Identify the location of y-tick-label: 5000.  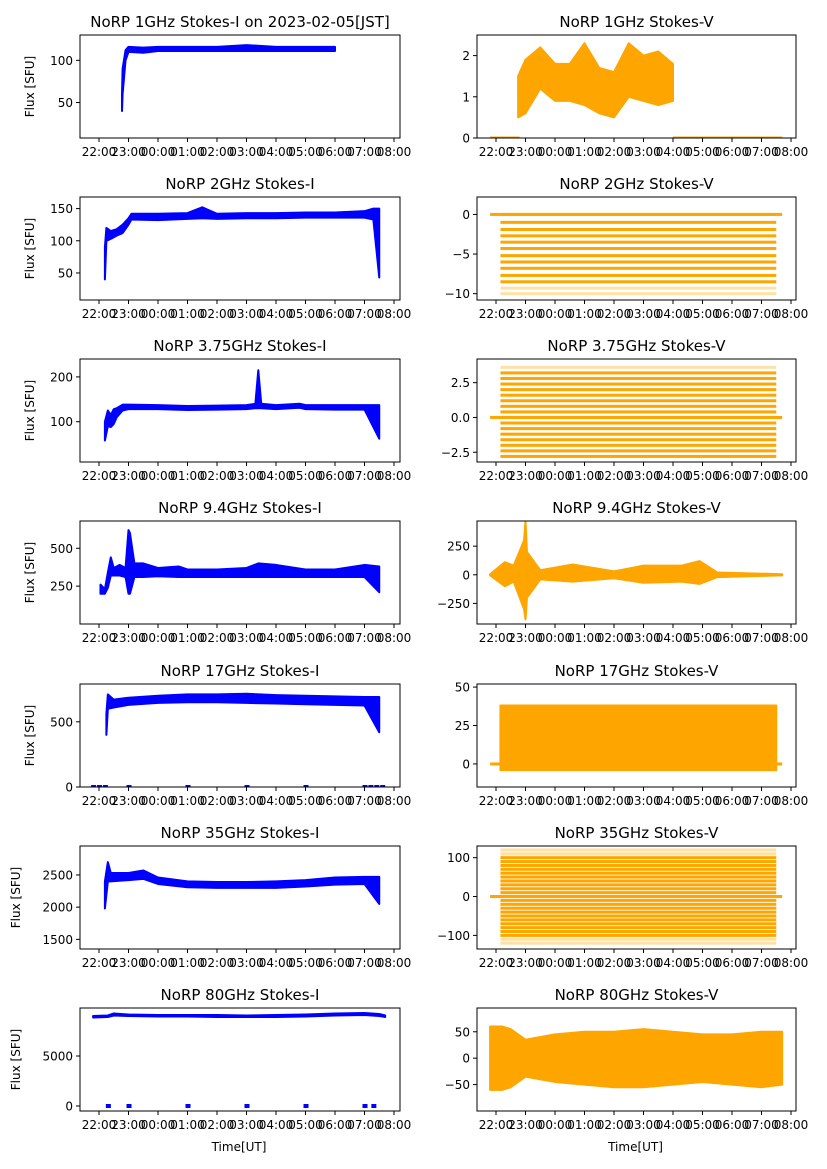
(57, 1057).